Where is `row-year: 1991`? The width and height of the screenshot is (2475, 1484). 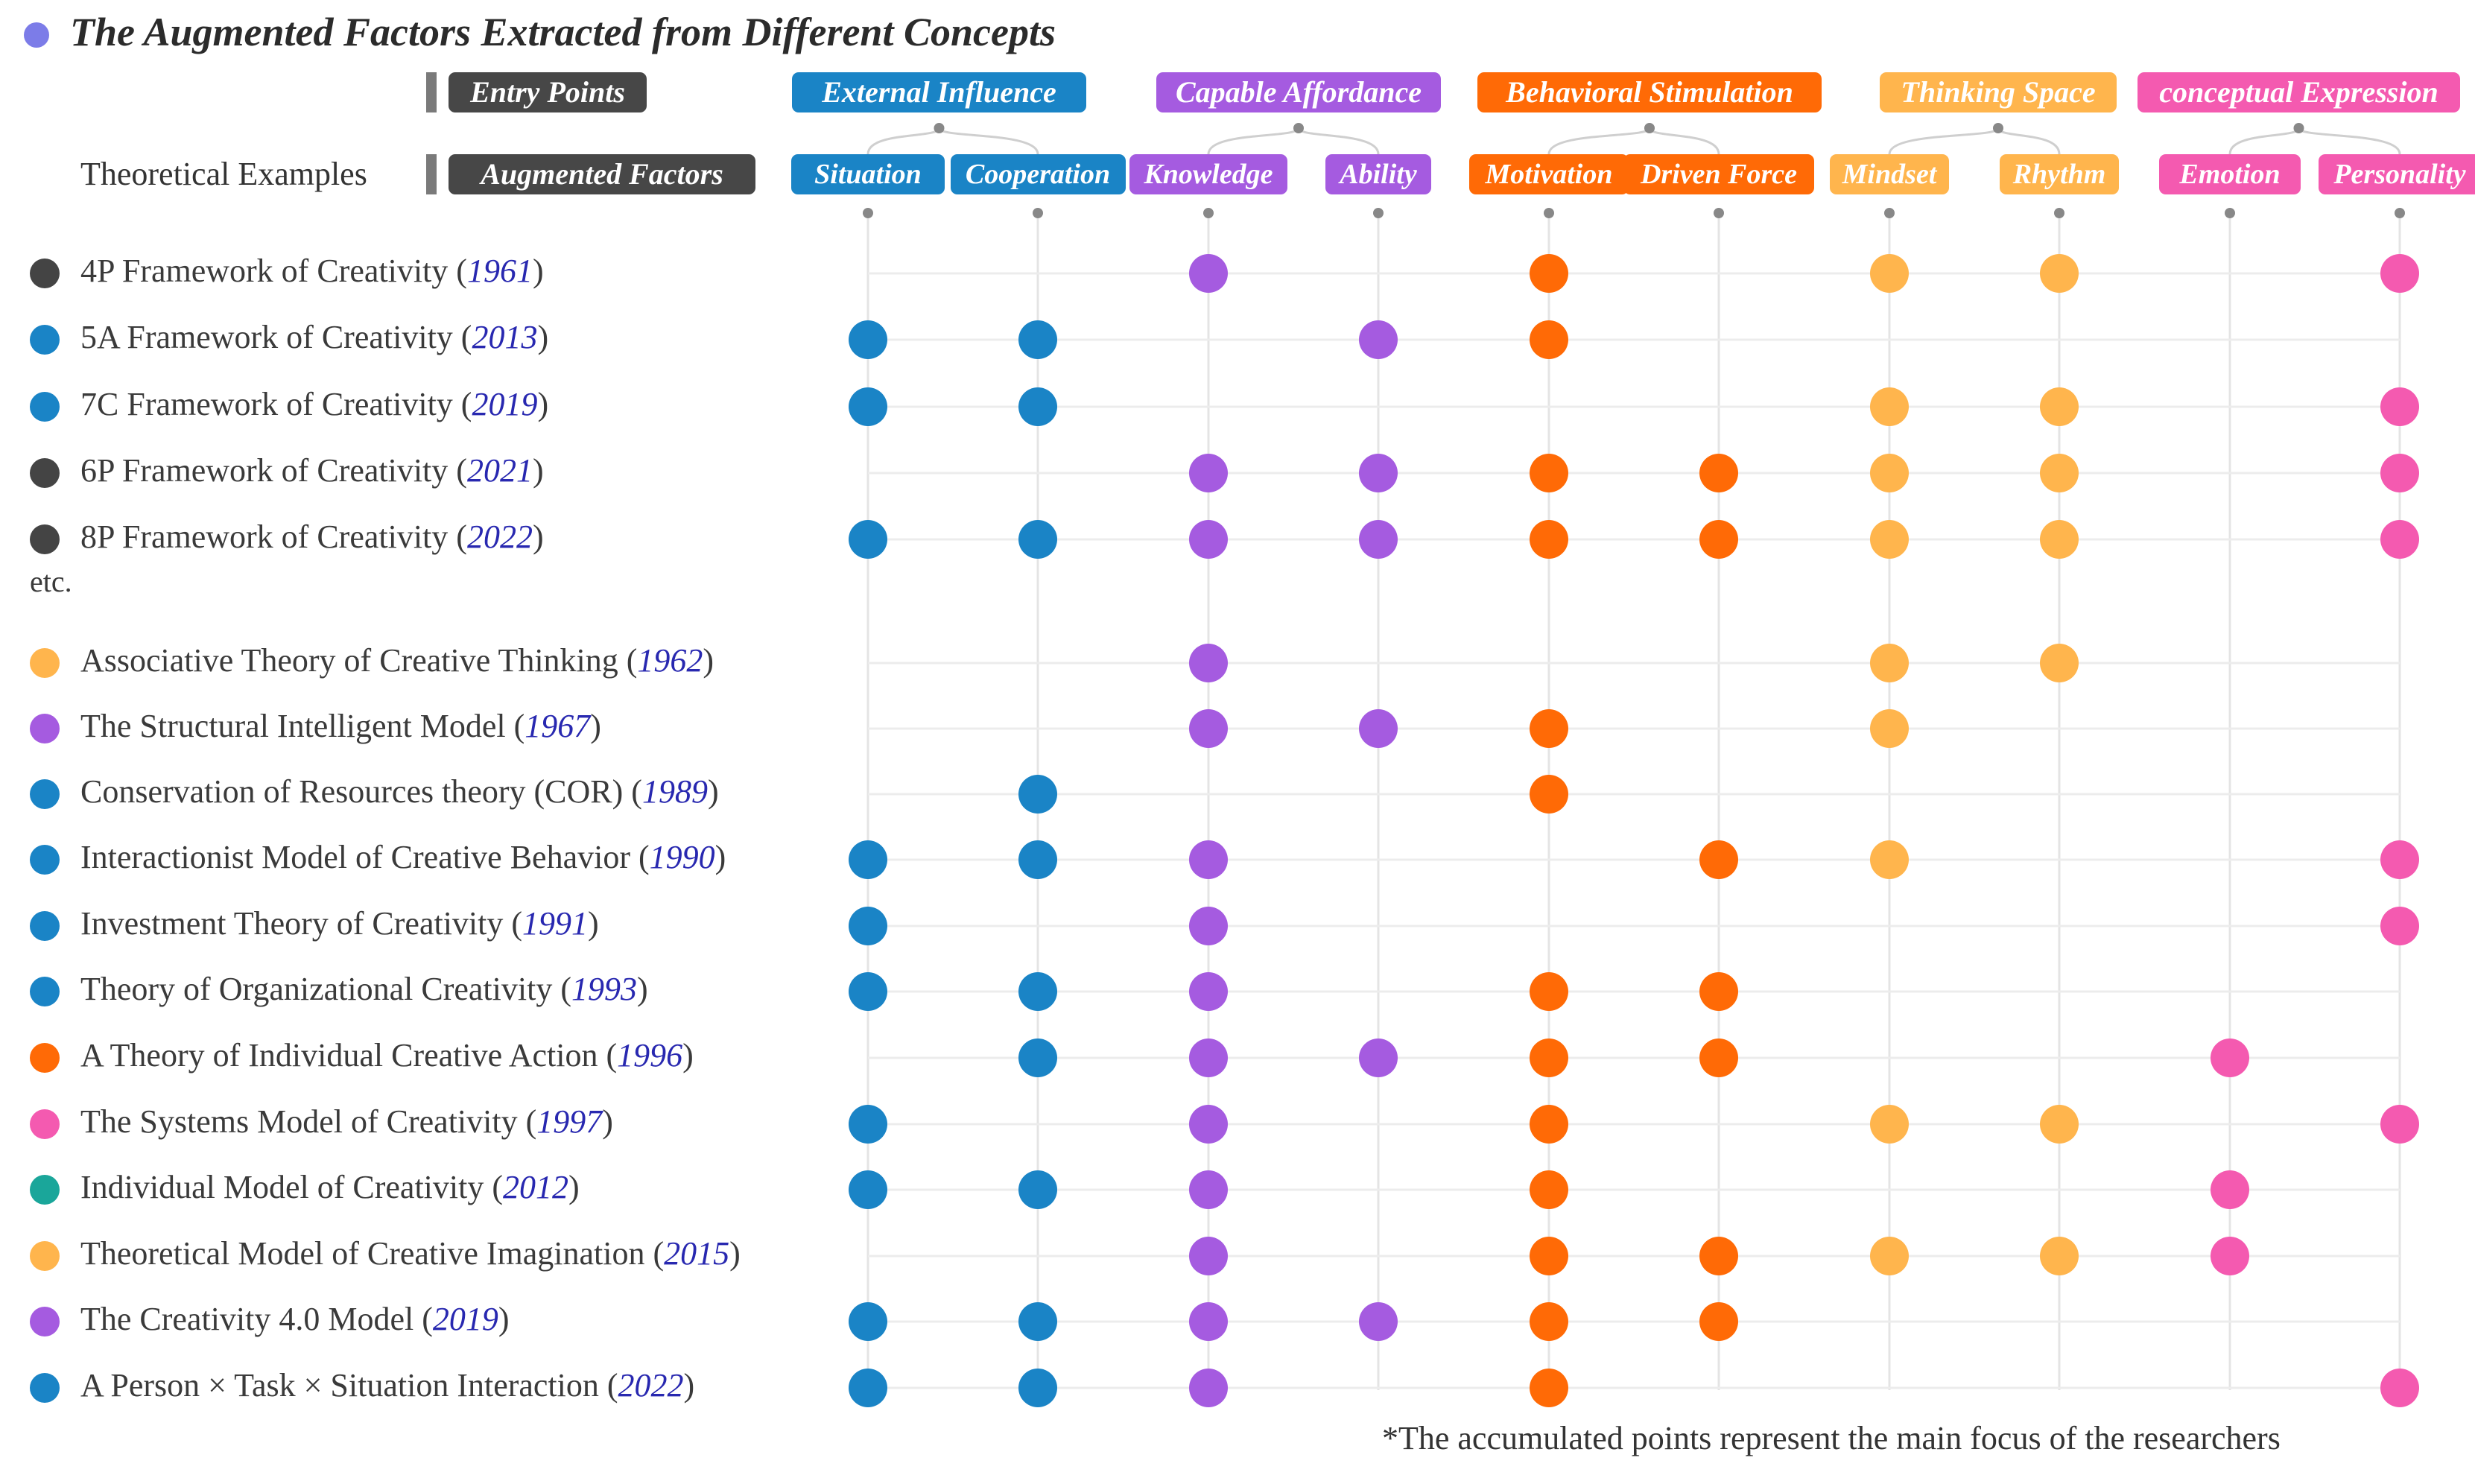
row-year: 1991 is located at coordinates (555, 924).